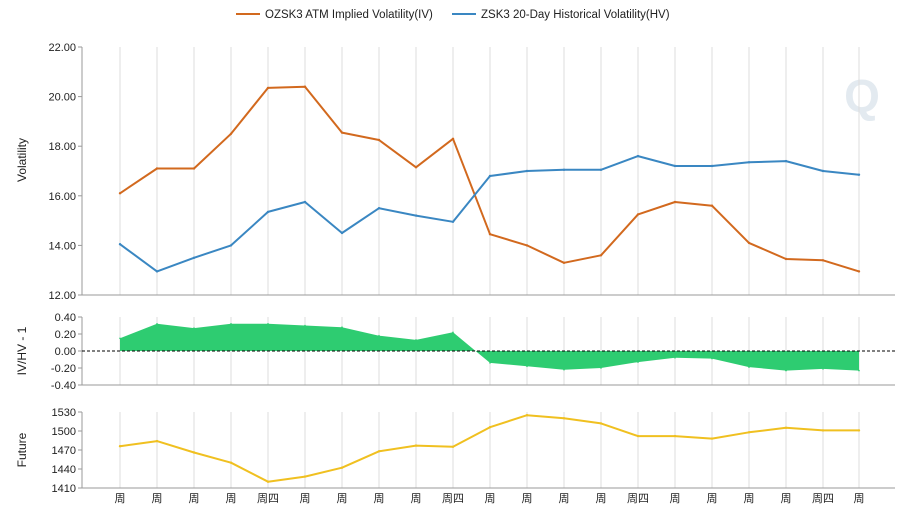  I want to click on ratio-area, so click(489, 347).